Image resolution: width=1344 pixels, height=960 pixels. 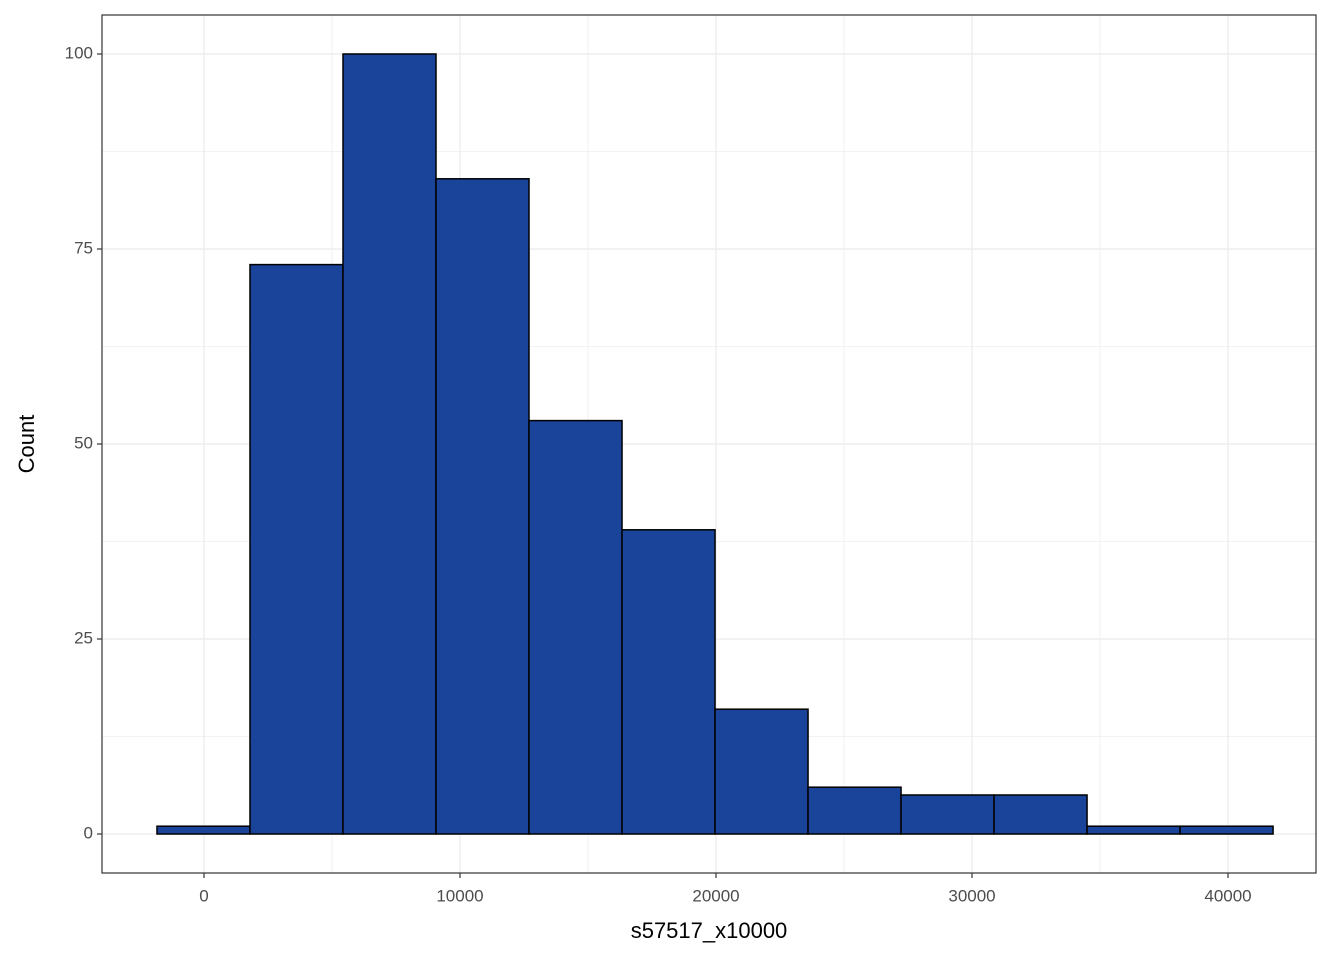 I want to click on x-tick-label: 40000, so click(x=1227, y=895).